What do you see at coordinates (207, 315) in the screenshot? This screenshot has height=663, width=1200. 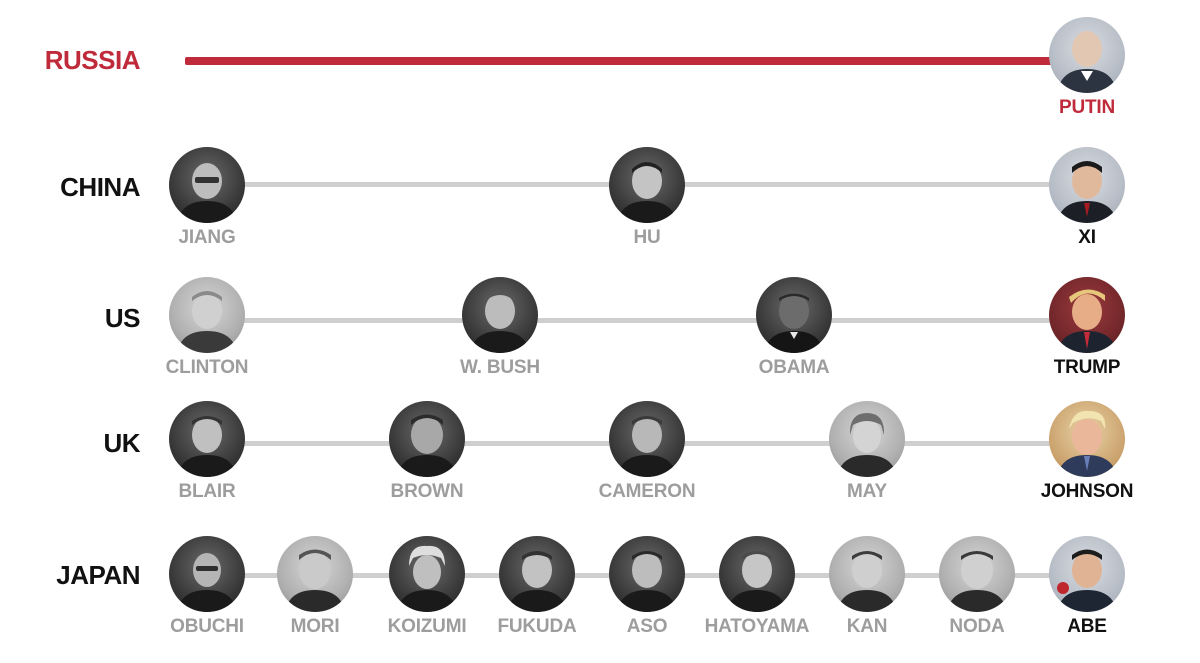 I see `clinton-portrait` at bounding box center [207, 315].